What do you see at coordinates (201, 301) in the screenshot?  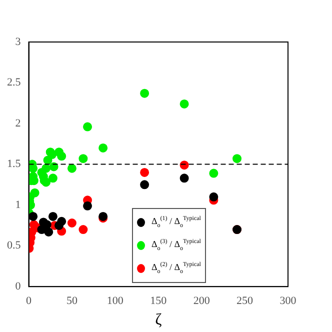 I see `x-tick-label: 200` at bounding box center [201, 301].